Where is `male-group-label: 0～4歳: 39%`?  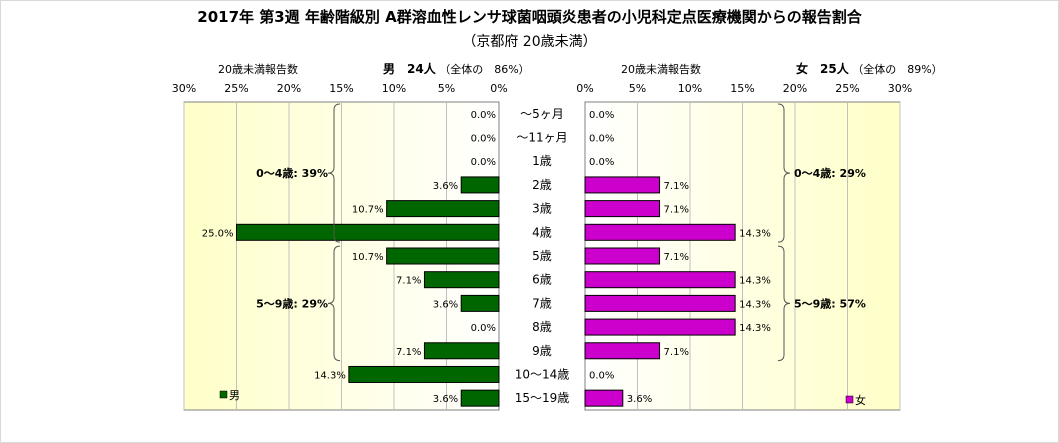
male-group-label: 0～4歳: 39% is located at coordinates (292, 173).